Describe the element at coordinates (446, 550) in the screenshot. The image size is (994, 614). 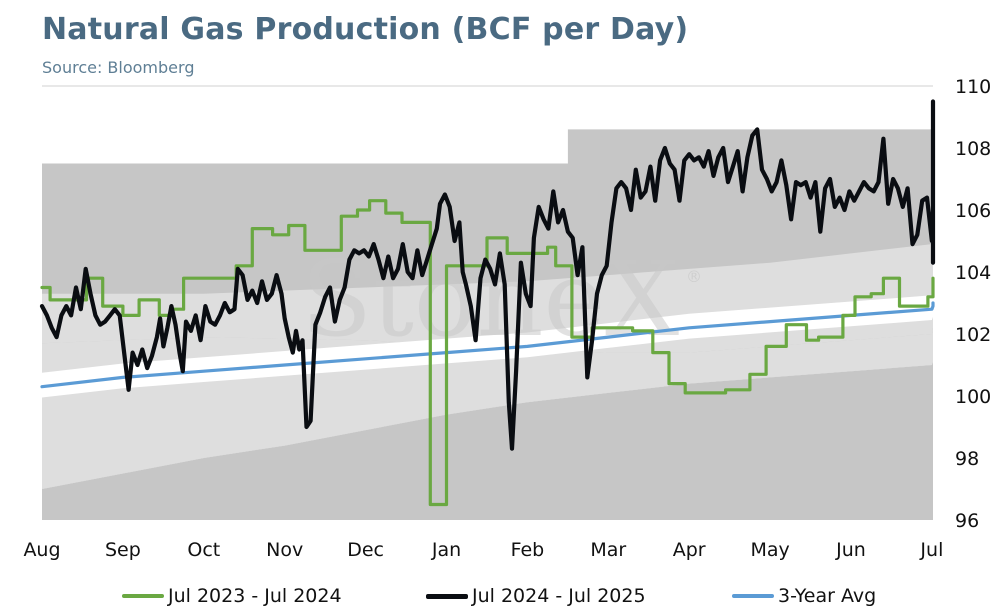
I see `x-tick-label: Jan` at that location.